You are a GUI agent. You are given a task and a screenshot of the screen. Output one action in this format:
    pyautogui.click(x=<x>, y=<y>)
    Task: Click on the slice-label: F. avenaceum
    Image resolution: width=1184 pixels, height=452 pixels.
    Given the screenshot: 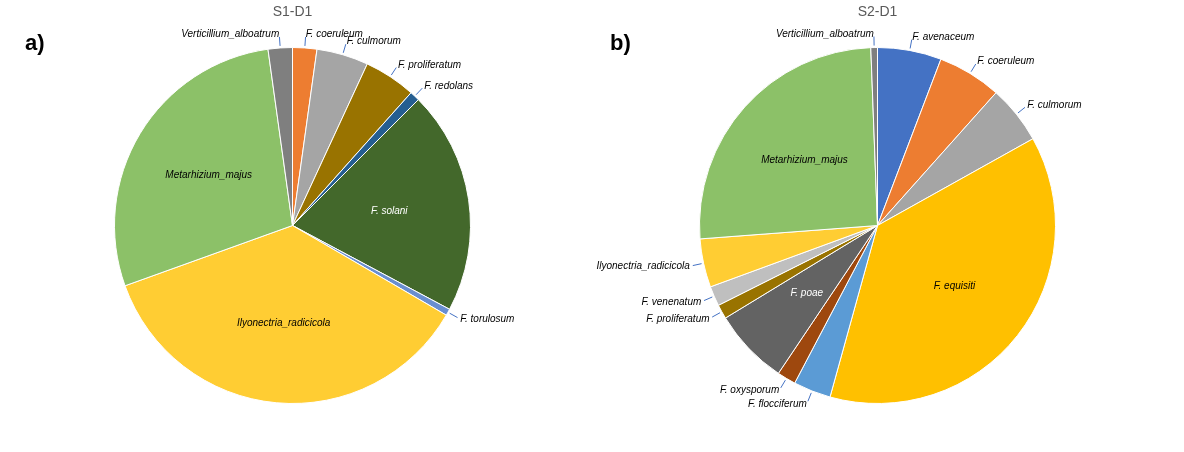 What is the action you would take?
    pyautogui.click(x=943, y=36)
    